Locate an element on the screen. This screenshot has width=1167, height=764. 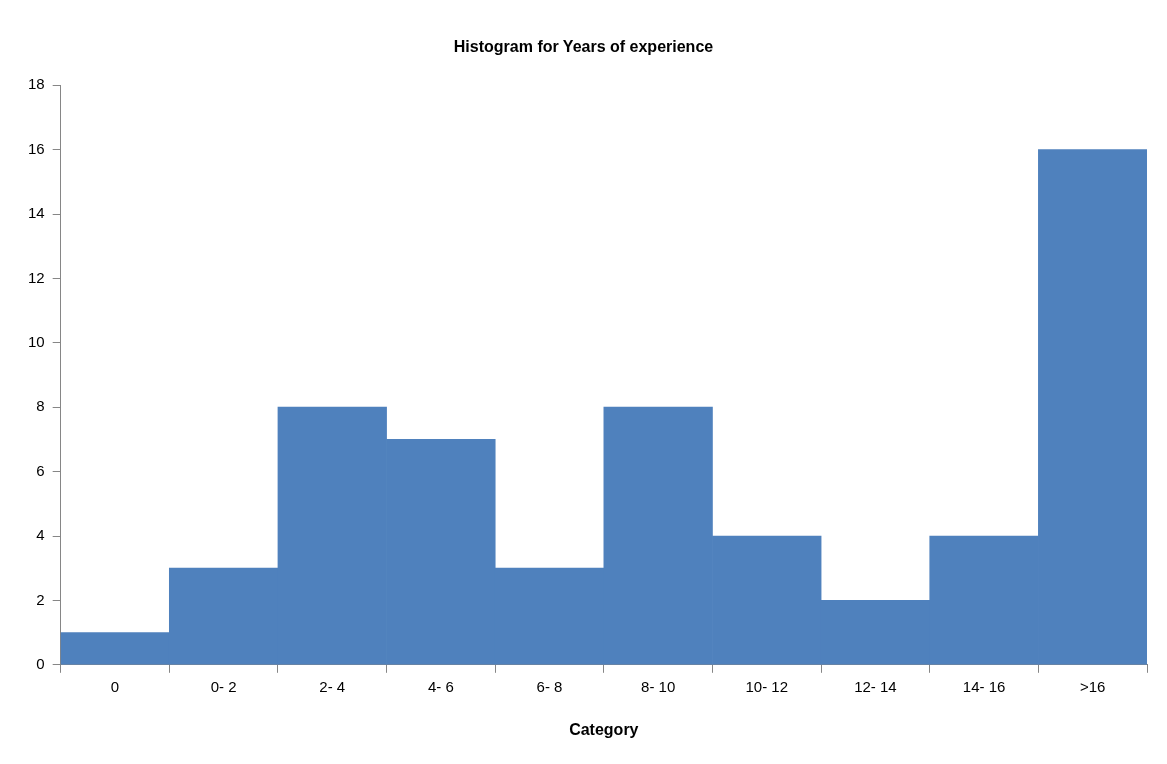
y-tick-label: 4 is located at coordinates (40, 535).